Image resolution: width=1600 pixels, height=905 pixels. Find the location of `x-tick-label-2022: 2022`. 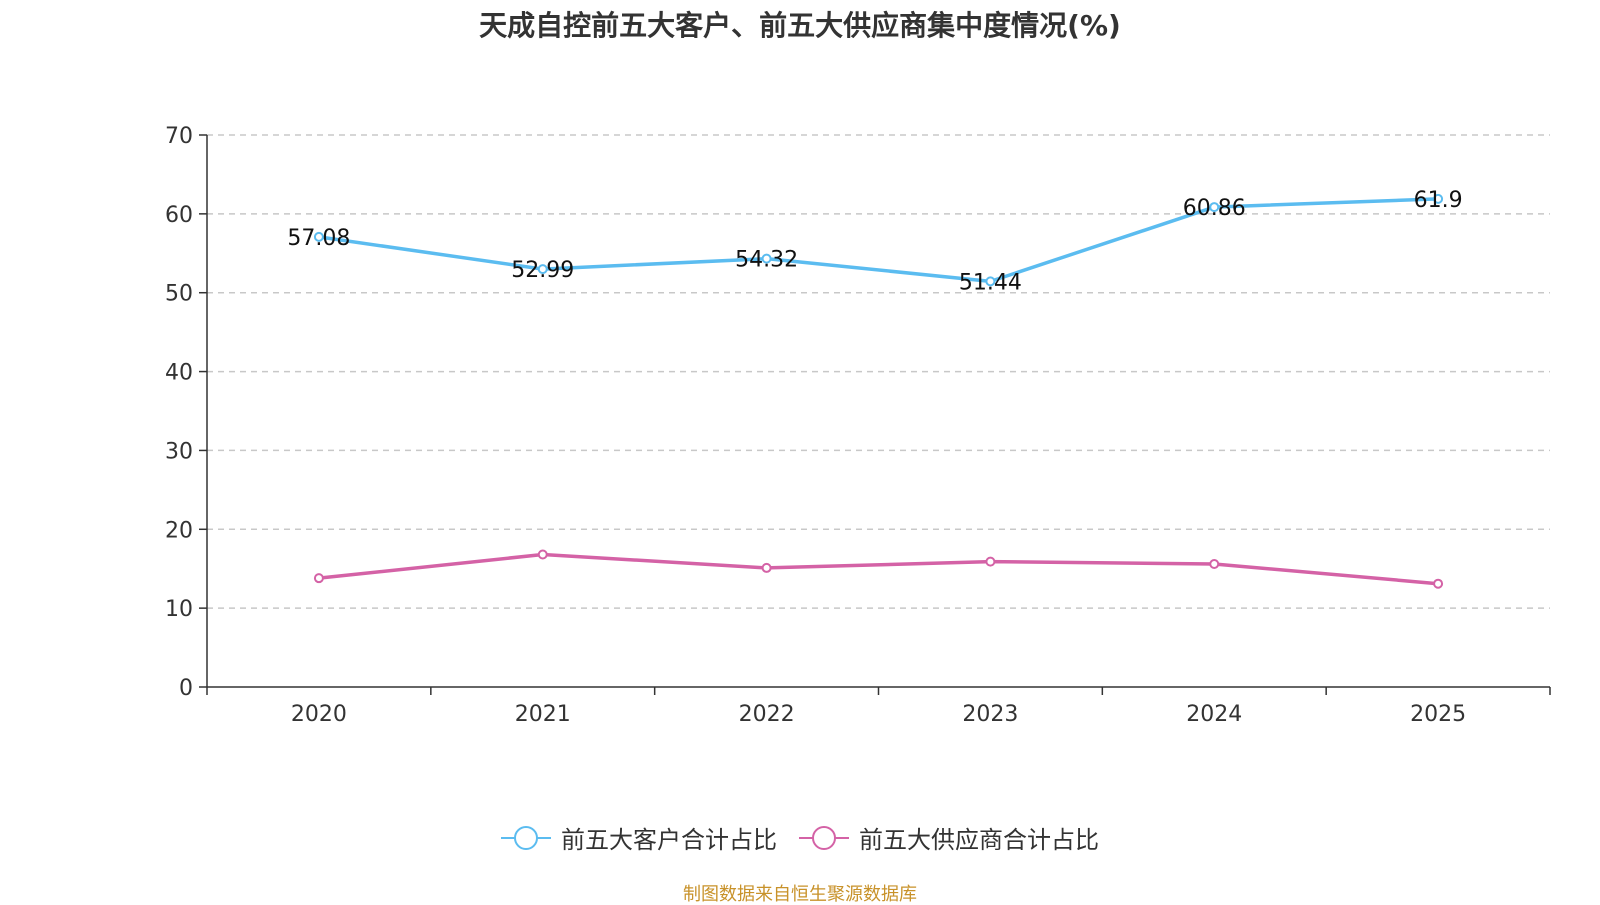

x-tick-label-2022: 2022 is located at coordinates (767, 714).